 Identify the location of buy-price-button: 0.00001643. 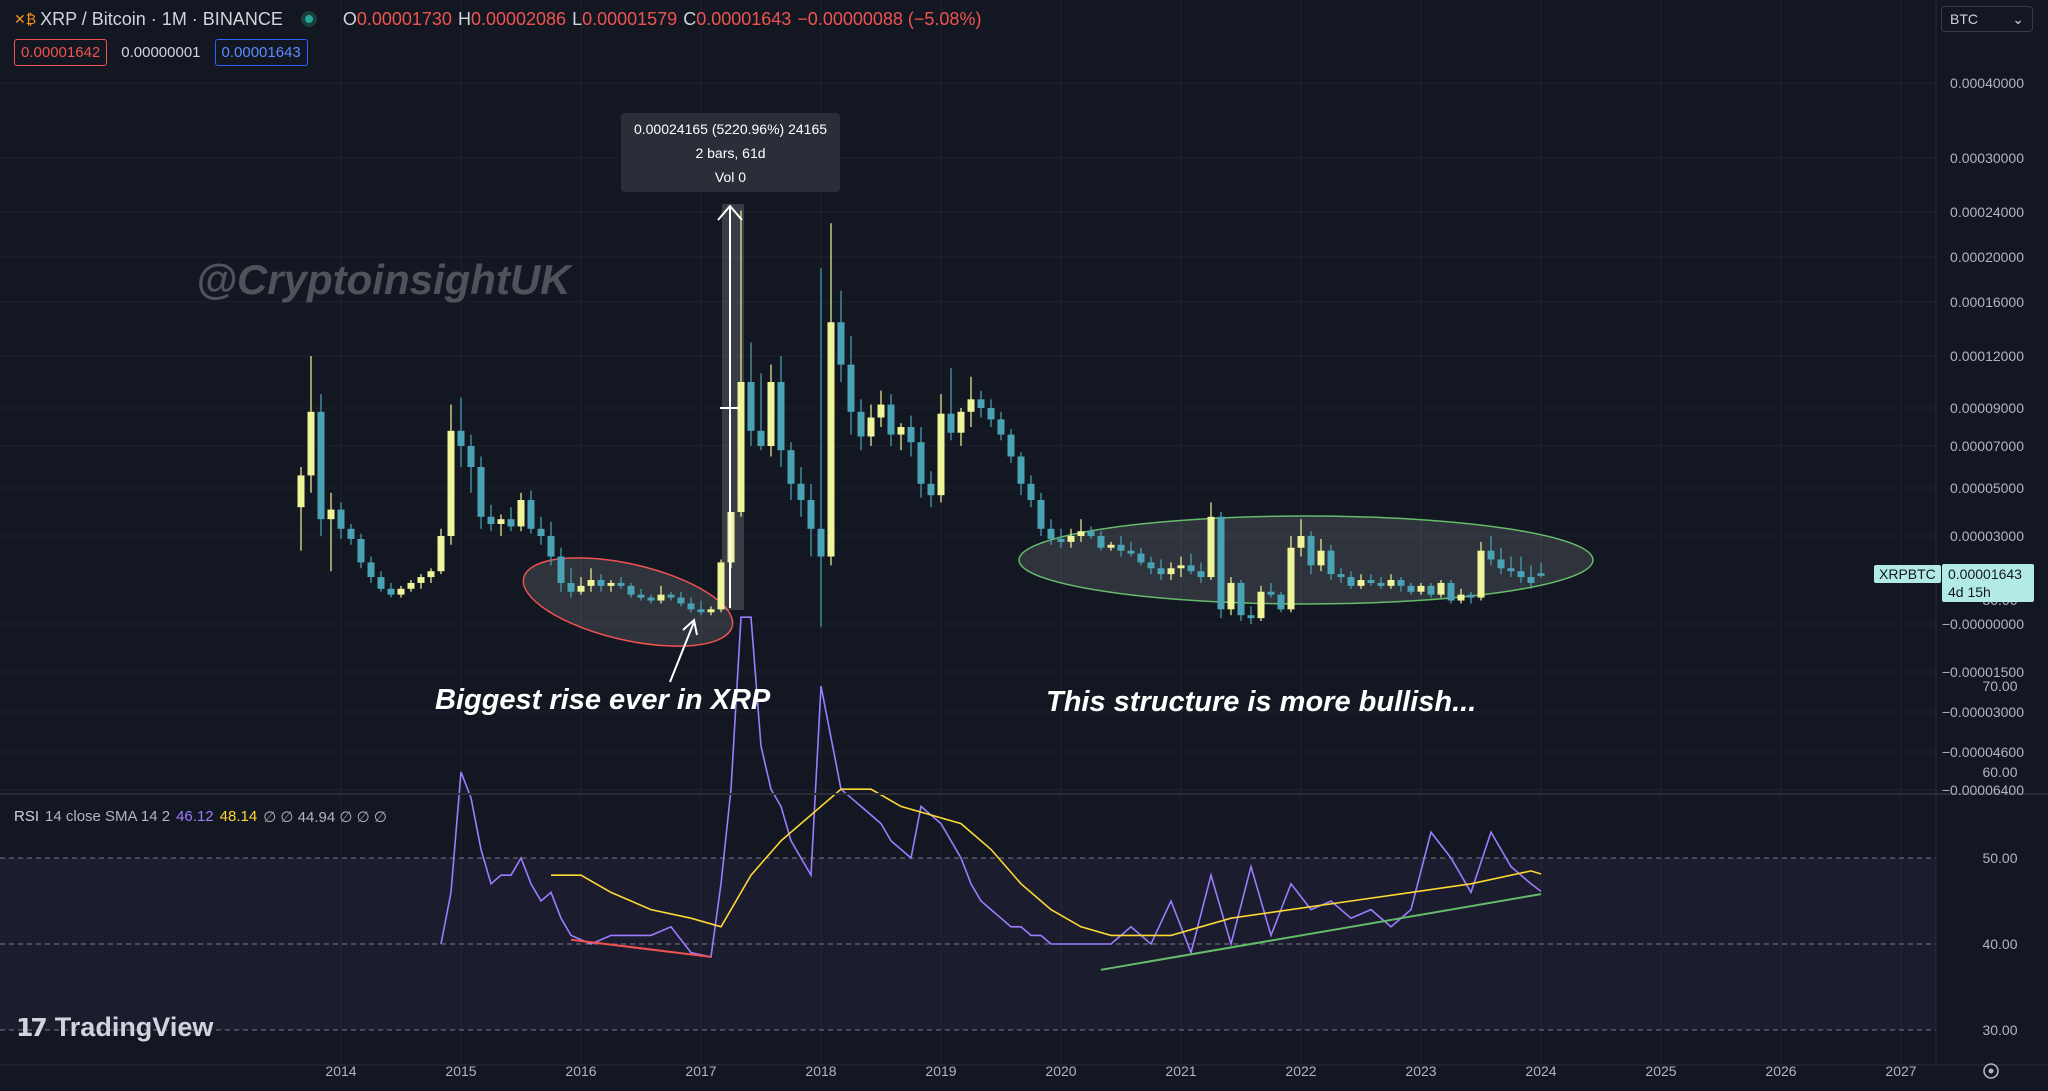
(261, 52).